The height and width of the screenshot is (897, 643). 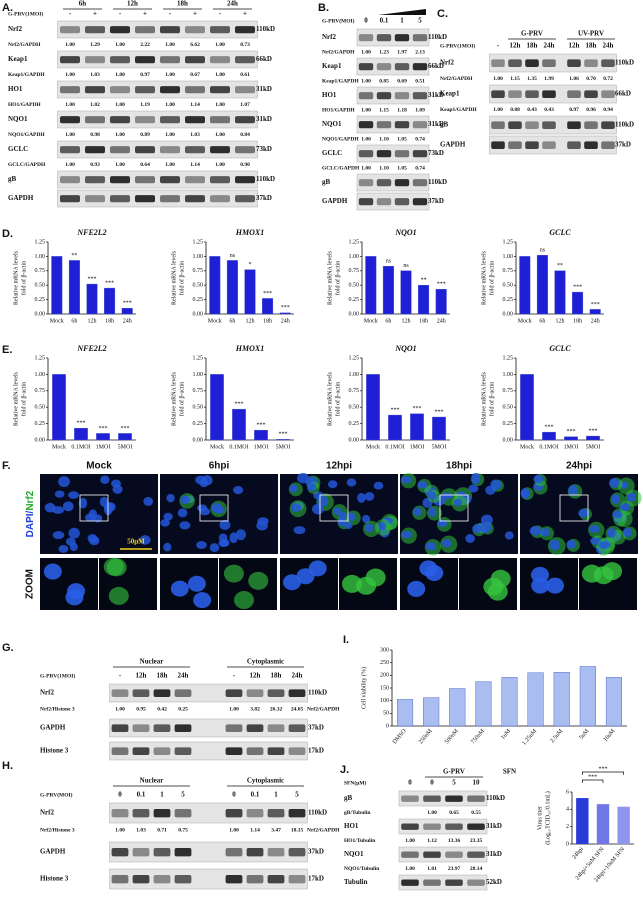 What do you see at coordinates (141, 830) in the screenshot?
I see `ratio-value: 1.03` at bounding box center [141, 830].